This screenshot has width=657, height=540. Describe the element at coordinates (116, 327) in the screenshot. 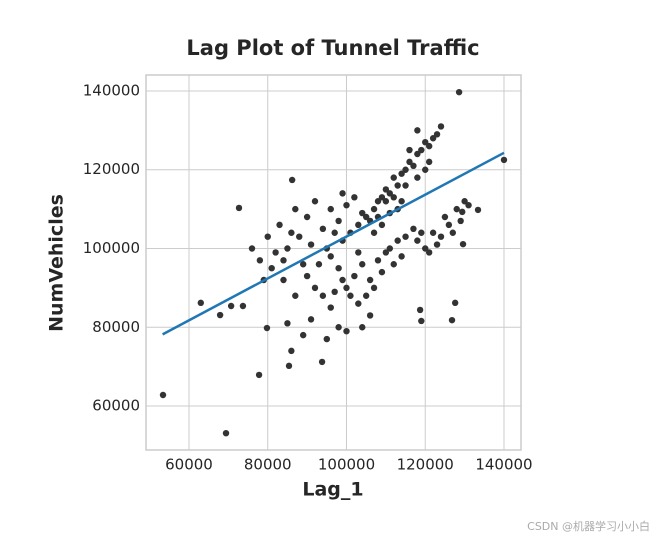

I see `y-tick-label: 80000` at that location.